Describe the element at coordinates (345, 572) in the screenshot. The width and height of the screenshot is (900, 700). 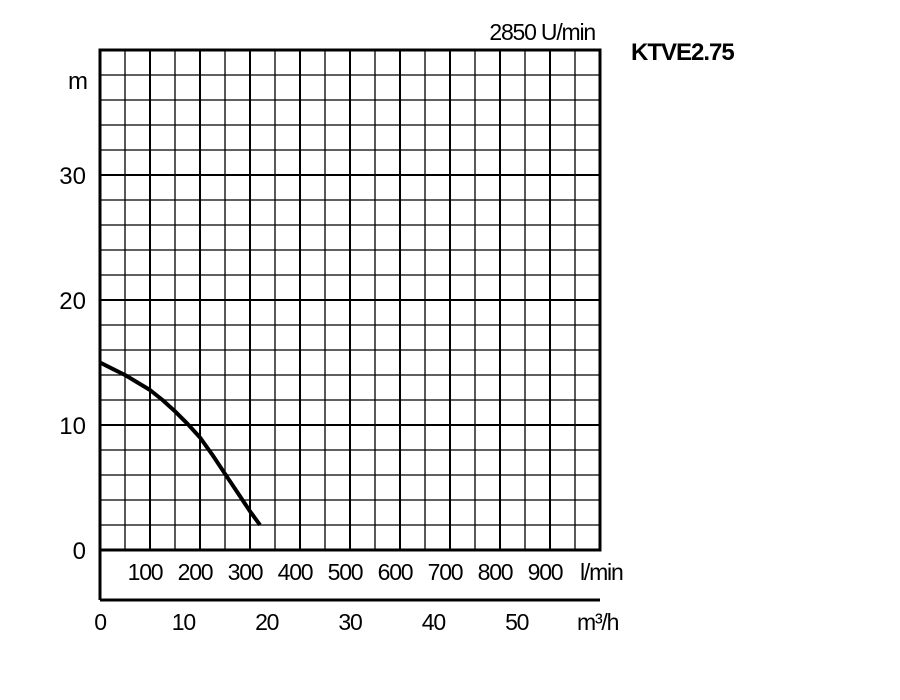
I see `x-tick-label-lmin: 500` at that location.